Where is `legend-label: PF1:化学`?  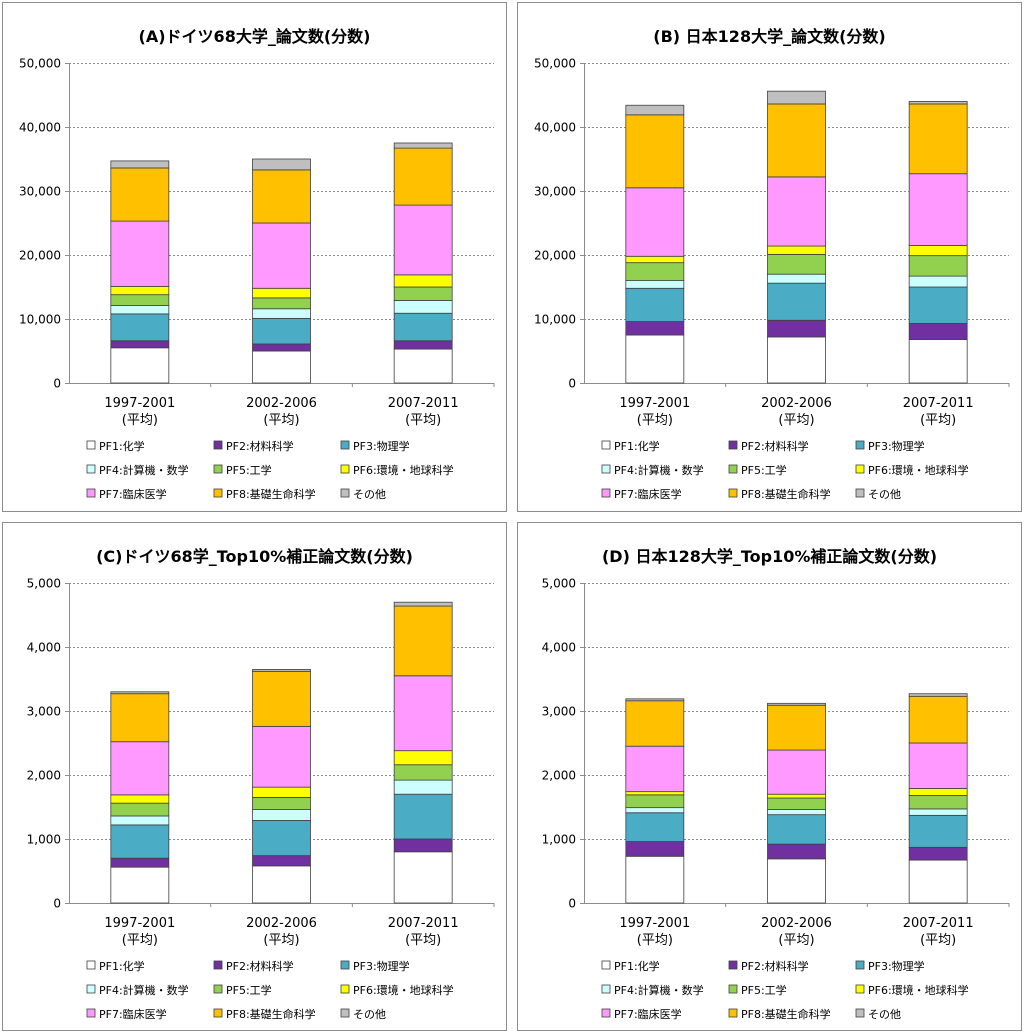
legend-label: PF1:化学 is located at coordinates (122, 446).